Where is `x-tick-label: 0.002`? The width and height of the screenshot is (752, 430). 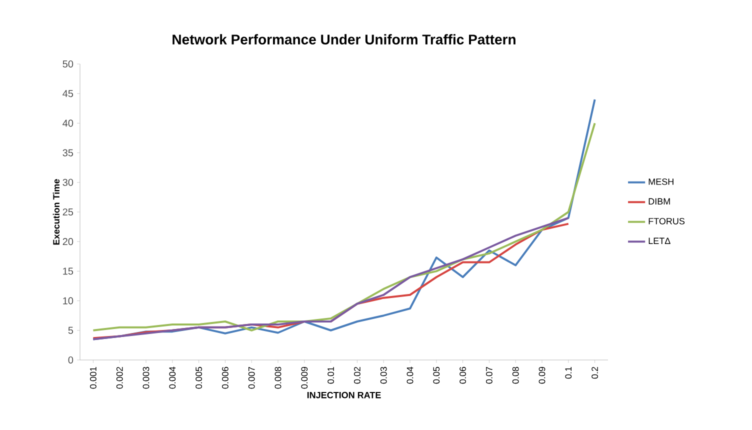 x-tick-label: 0.002 is located at coordinates (119, 377).